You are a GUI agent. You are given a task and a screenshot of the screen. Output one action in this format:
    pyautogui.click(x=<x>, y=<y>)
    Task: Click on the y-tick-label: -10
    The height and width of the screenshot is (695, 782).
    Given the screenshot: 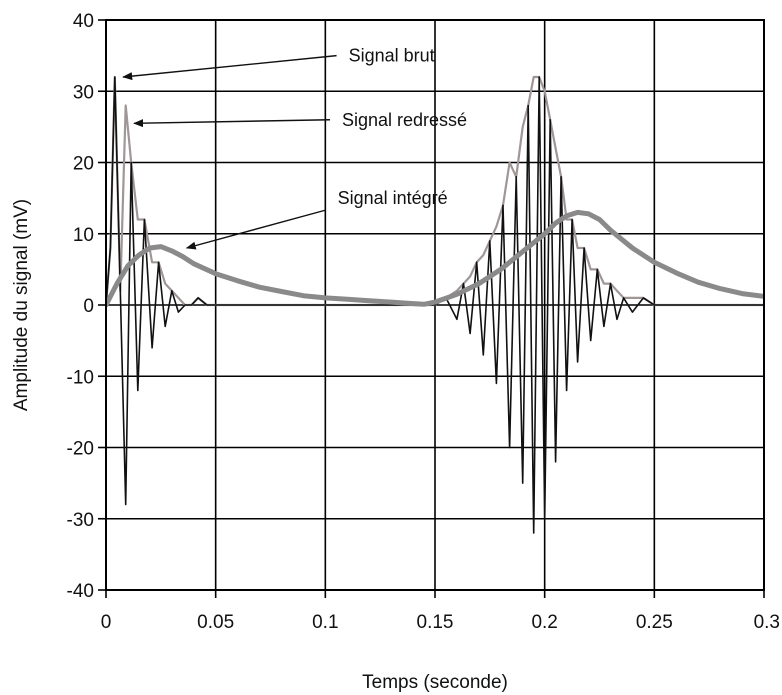 What is the action you would take?
    pyautogui.click(x=80, y=377)
    